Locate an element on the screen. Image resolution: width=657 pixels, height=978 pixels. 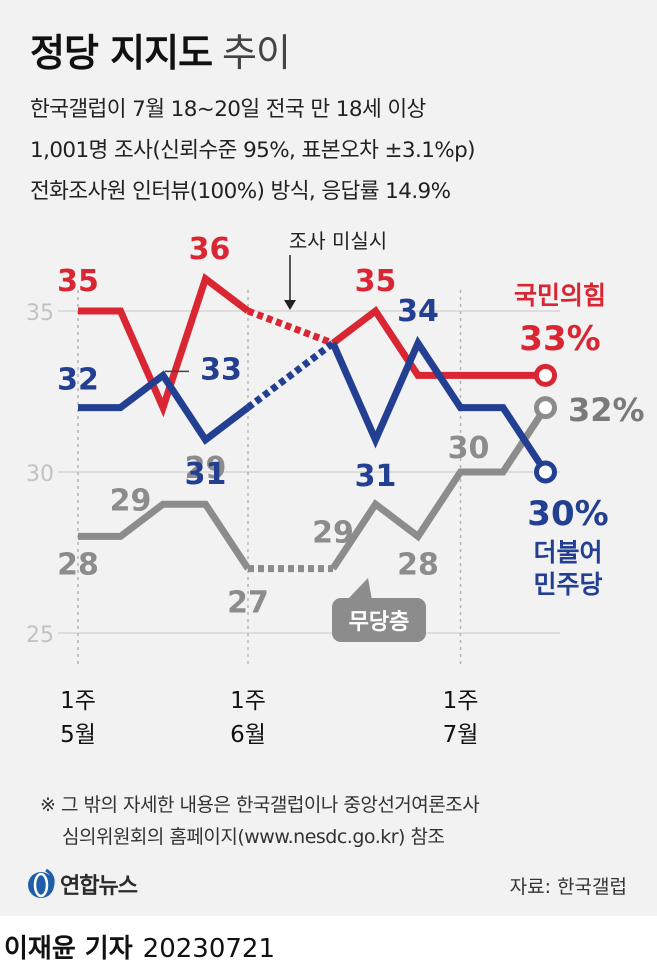
dpk-data-label-3: 31 is located at coordinates (206, 474).